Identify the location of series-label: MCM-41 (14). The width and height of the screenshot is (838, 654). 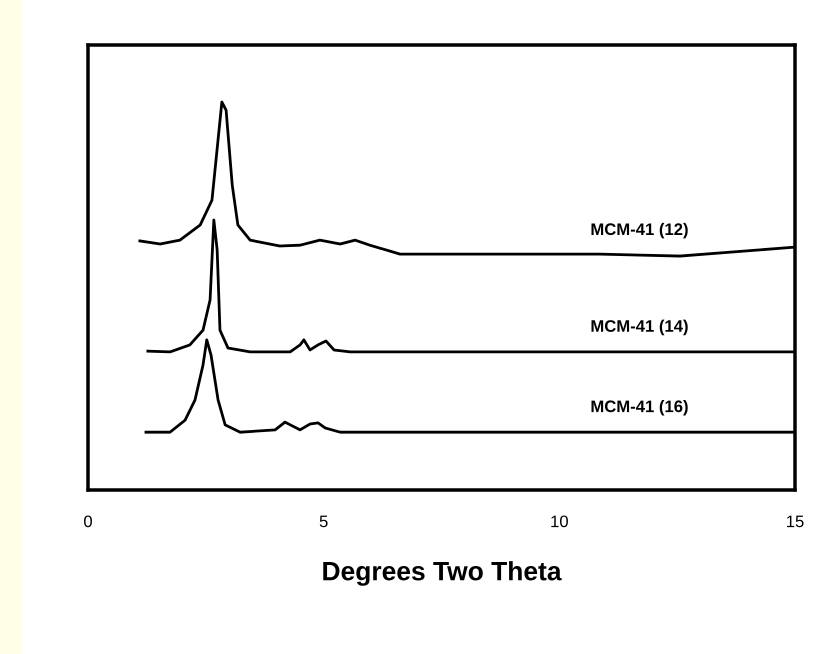
(640, 328).